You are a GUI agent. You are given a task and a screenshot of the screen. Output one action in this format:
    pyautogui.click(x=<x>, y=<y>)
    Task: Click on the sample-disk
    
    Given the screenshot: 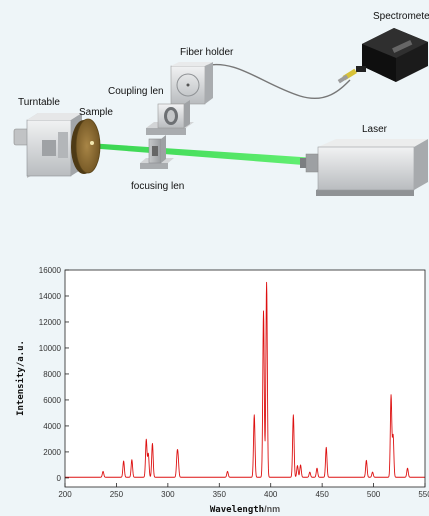 What is the action you would take?
    pyautogui.click(x=86, y=146)
    